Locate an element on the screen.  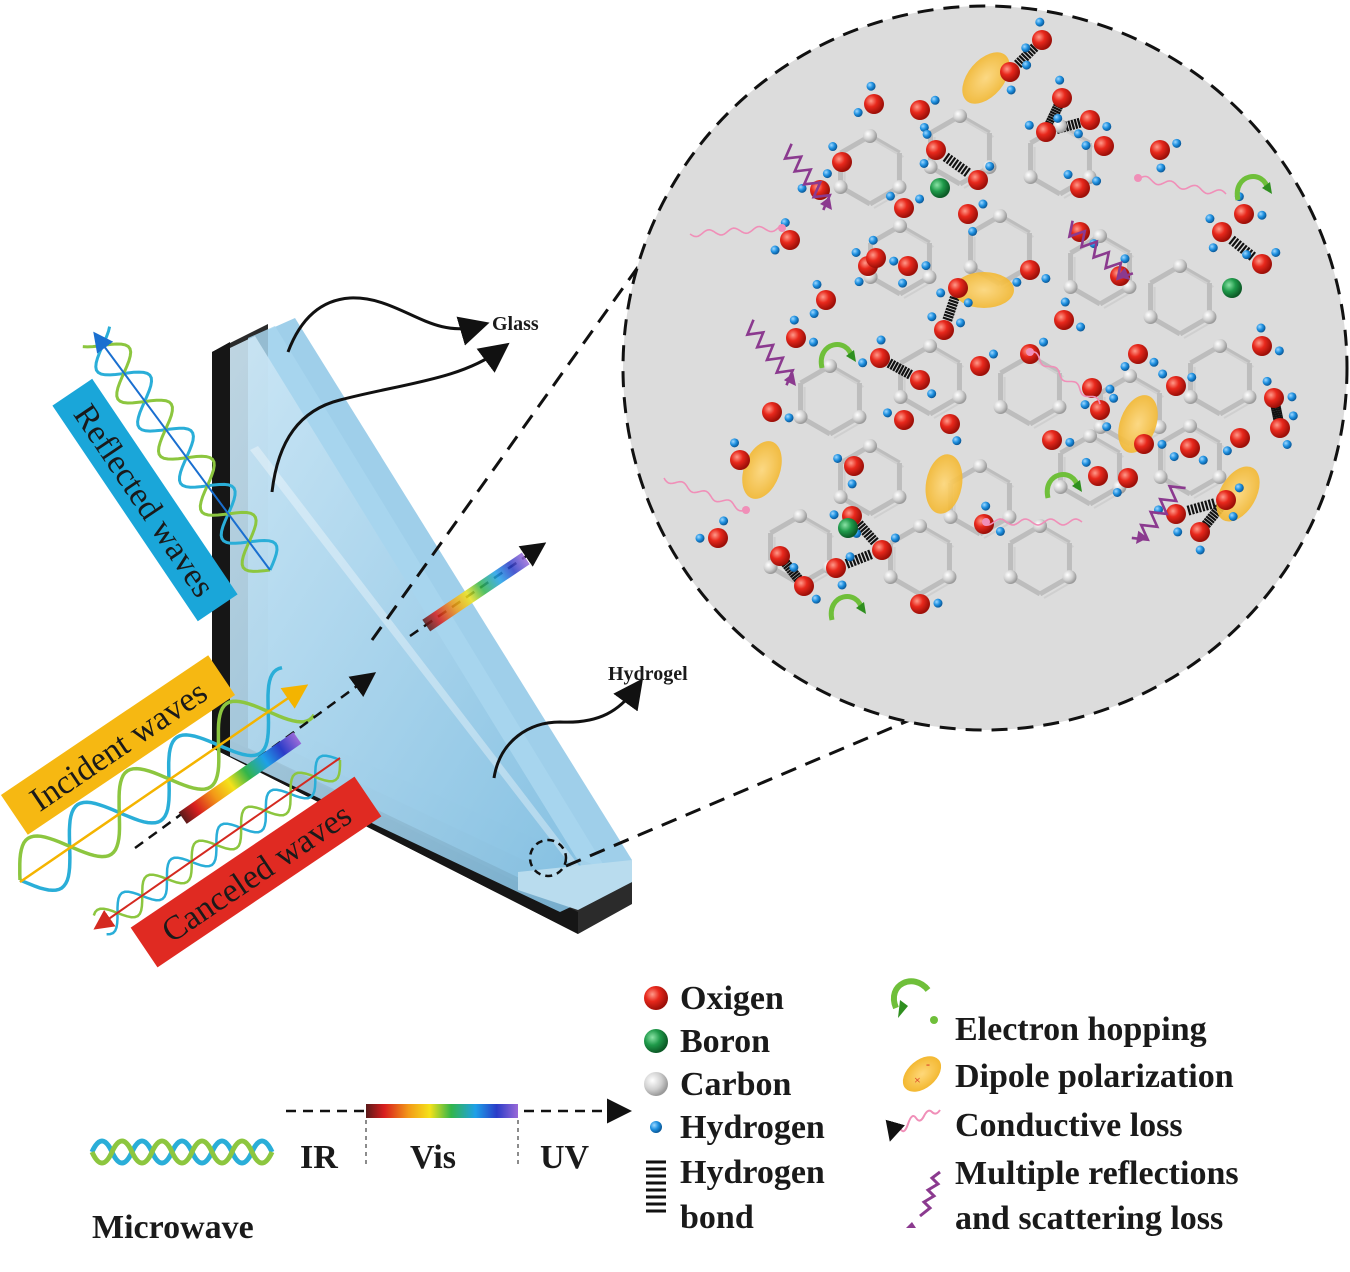
multiple-reflection-arrow-head is located at coordinates (1142, 537).